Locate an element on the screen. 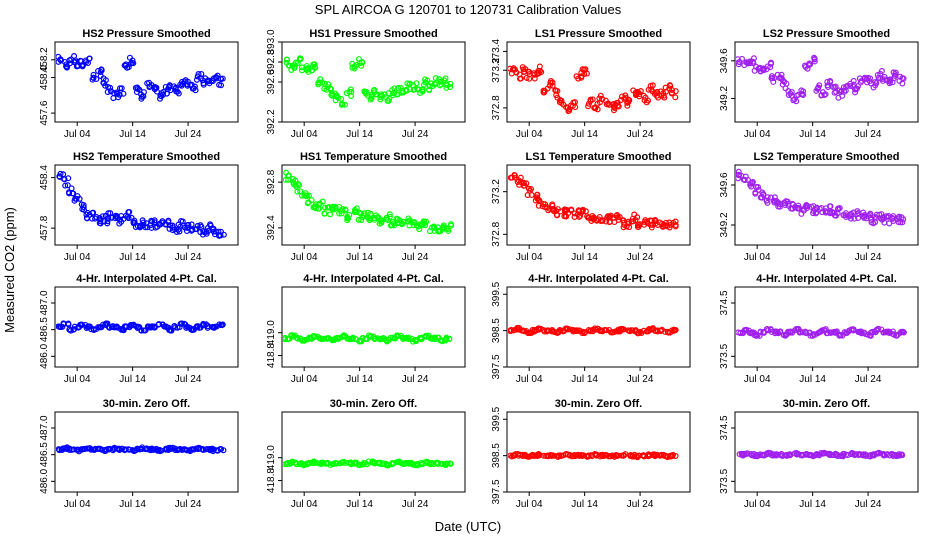 The width and height of the screenshot is (936, 540). y-tick-label: 349.6 is located at coordinates (724, 184).